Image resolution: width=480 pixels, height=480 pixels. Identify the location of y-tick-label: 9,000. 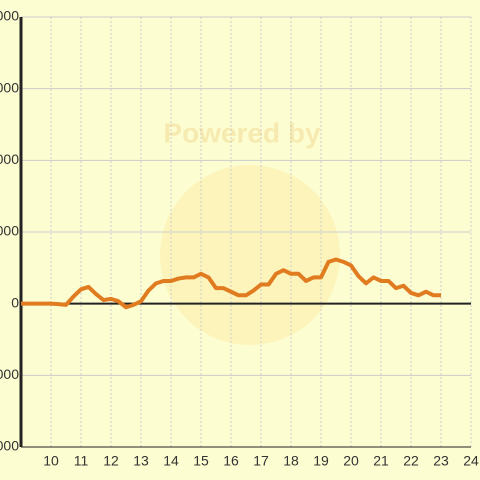
(9, 87).